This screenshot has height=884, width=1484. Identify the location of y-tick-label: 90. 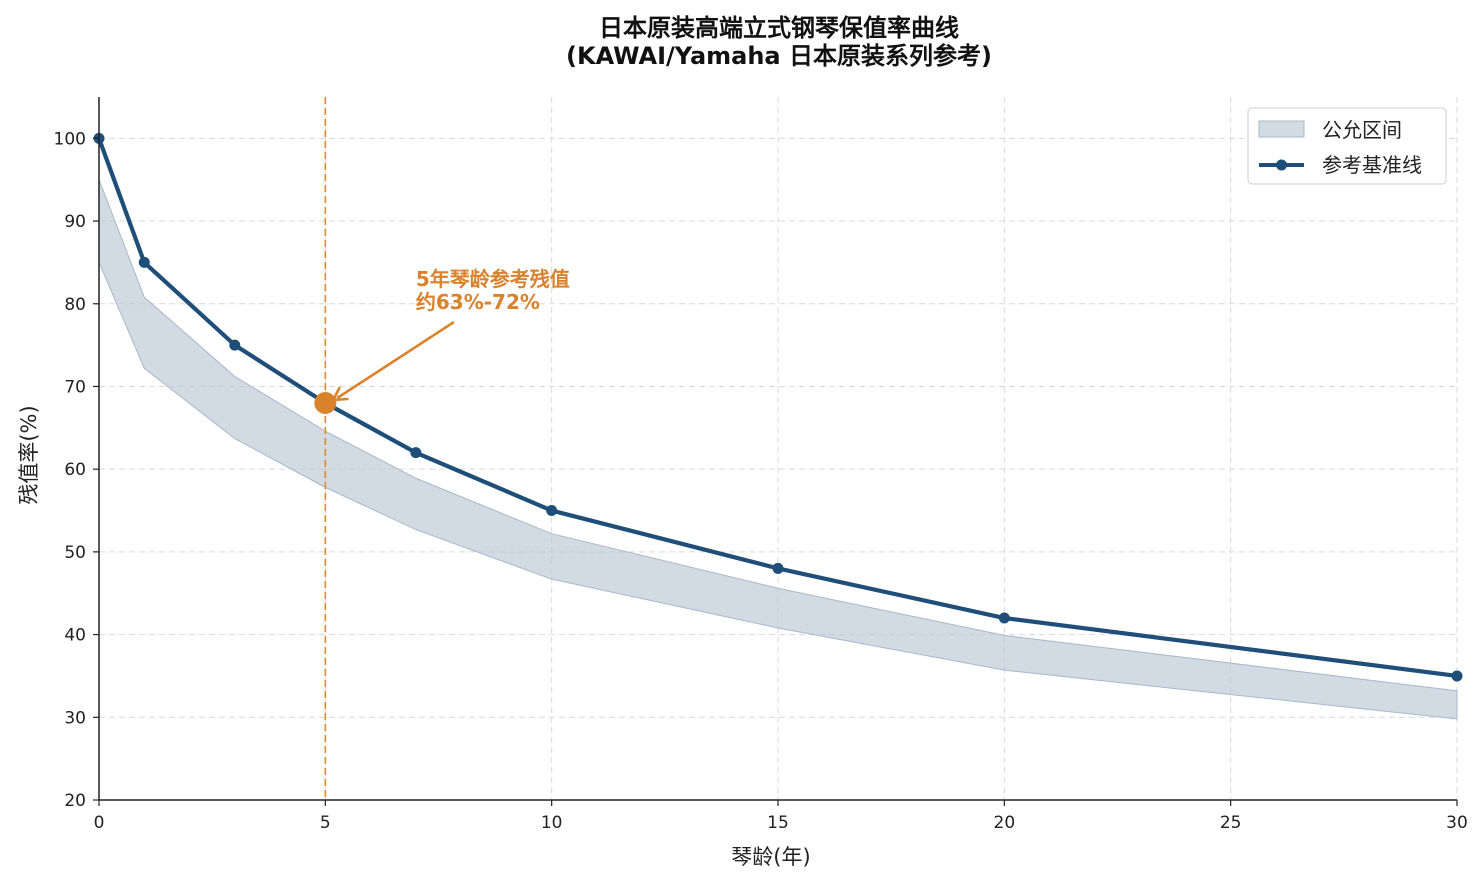
(75, 222).